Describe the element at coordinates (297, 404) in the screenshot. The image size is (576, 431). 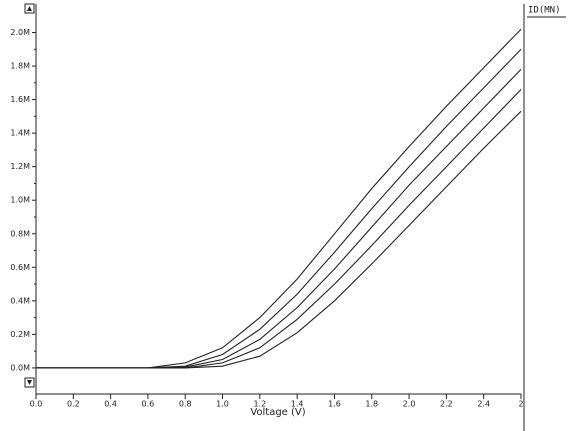
I see `x-tick-label: 1.4` at that location.